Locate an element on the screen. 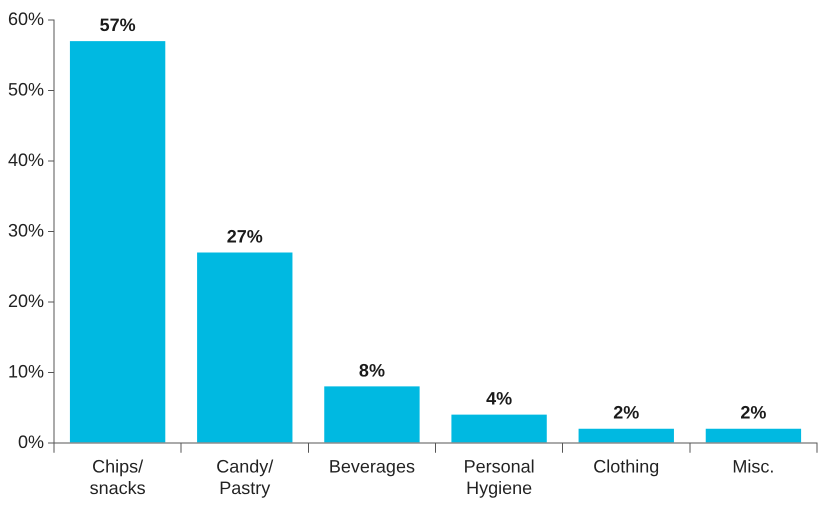 This screenshot has height=508, width=829. y-tick-label: 0% is located at coordinates (31, 442).